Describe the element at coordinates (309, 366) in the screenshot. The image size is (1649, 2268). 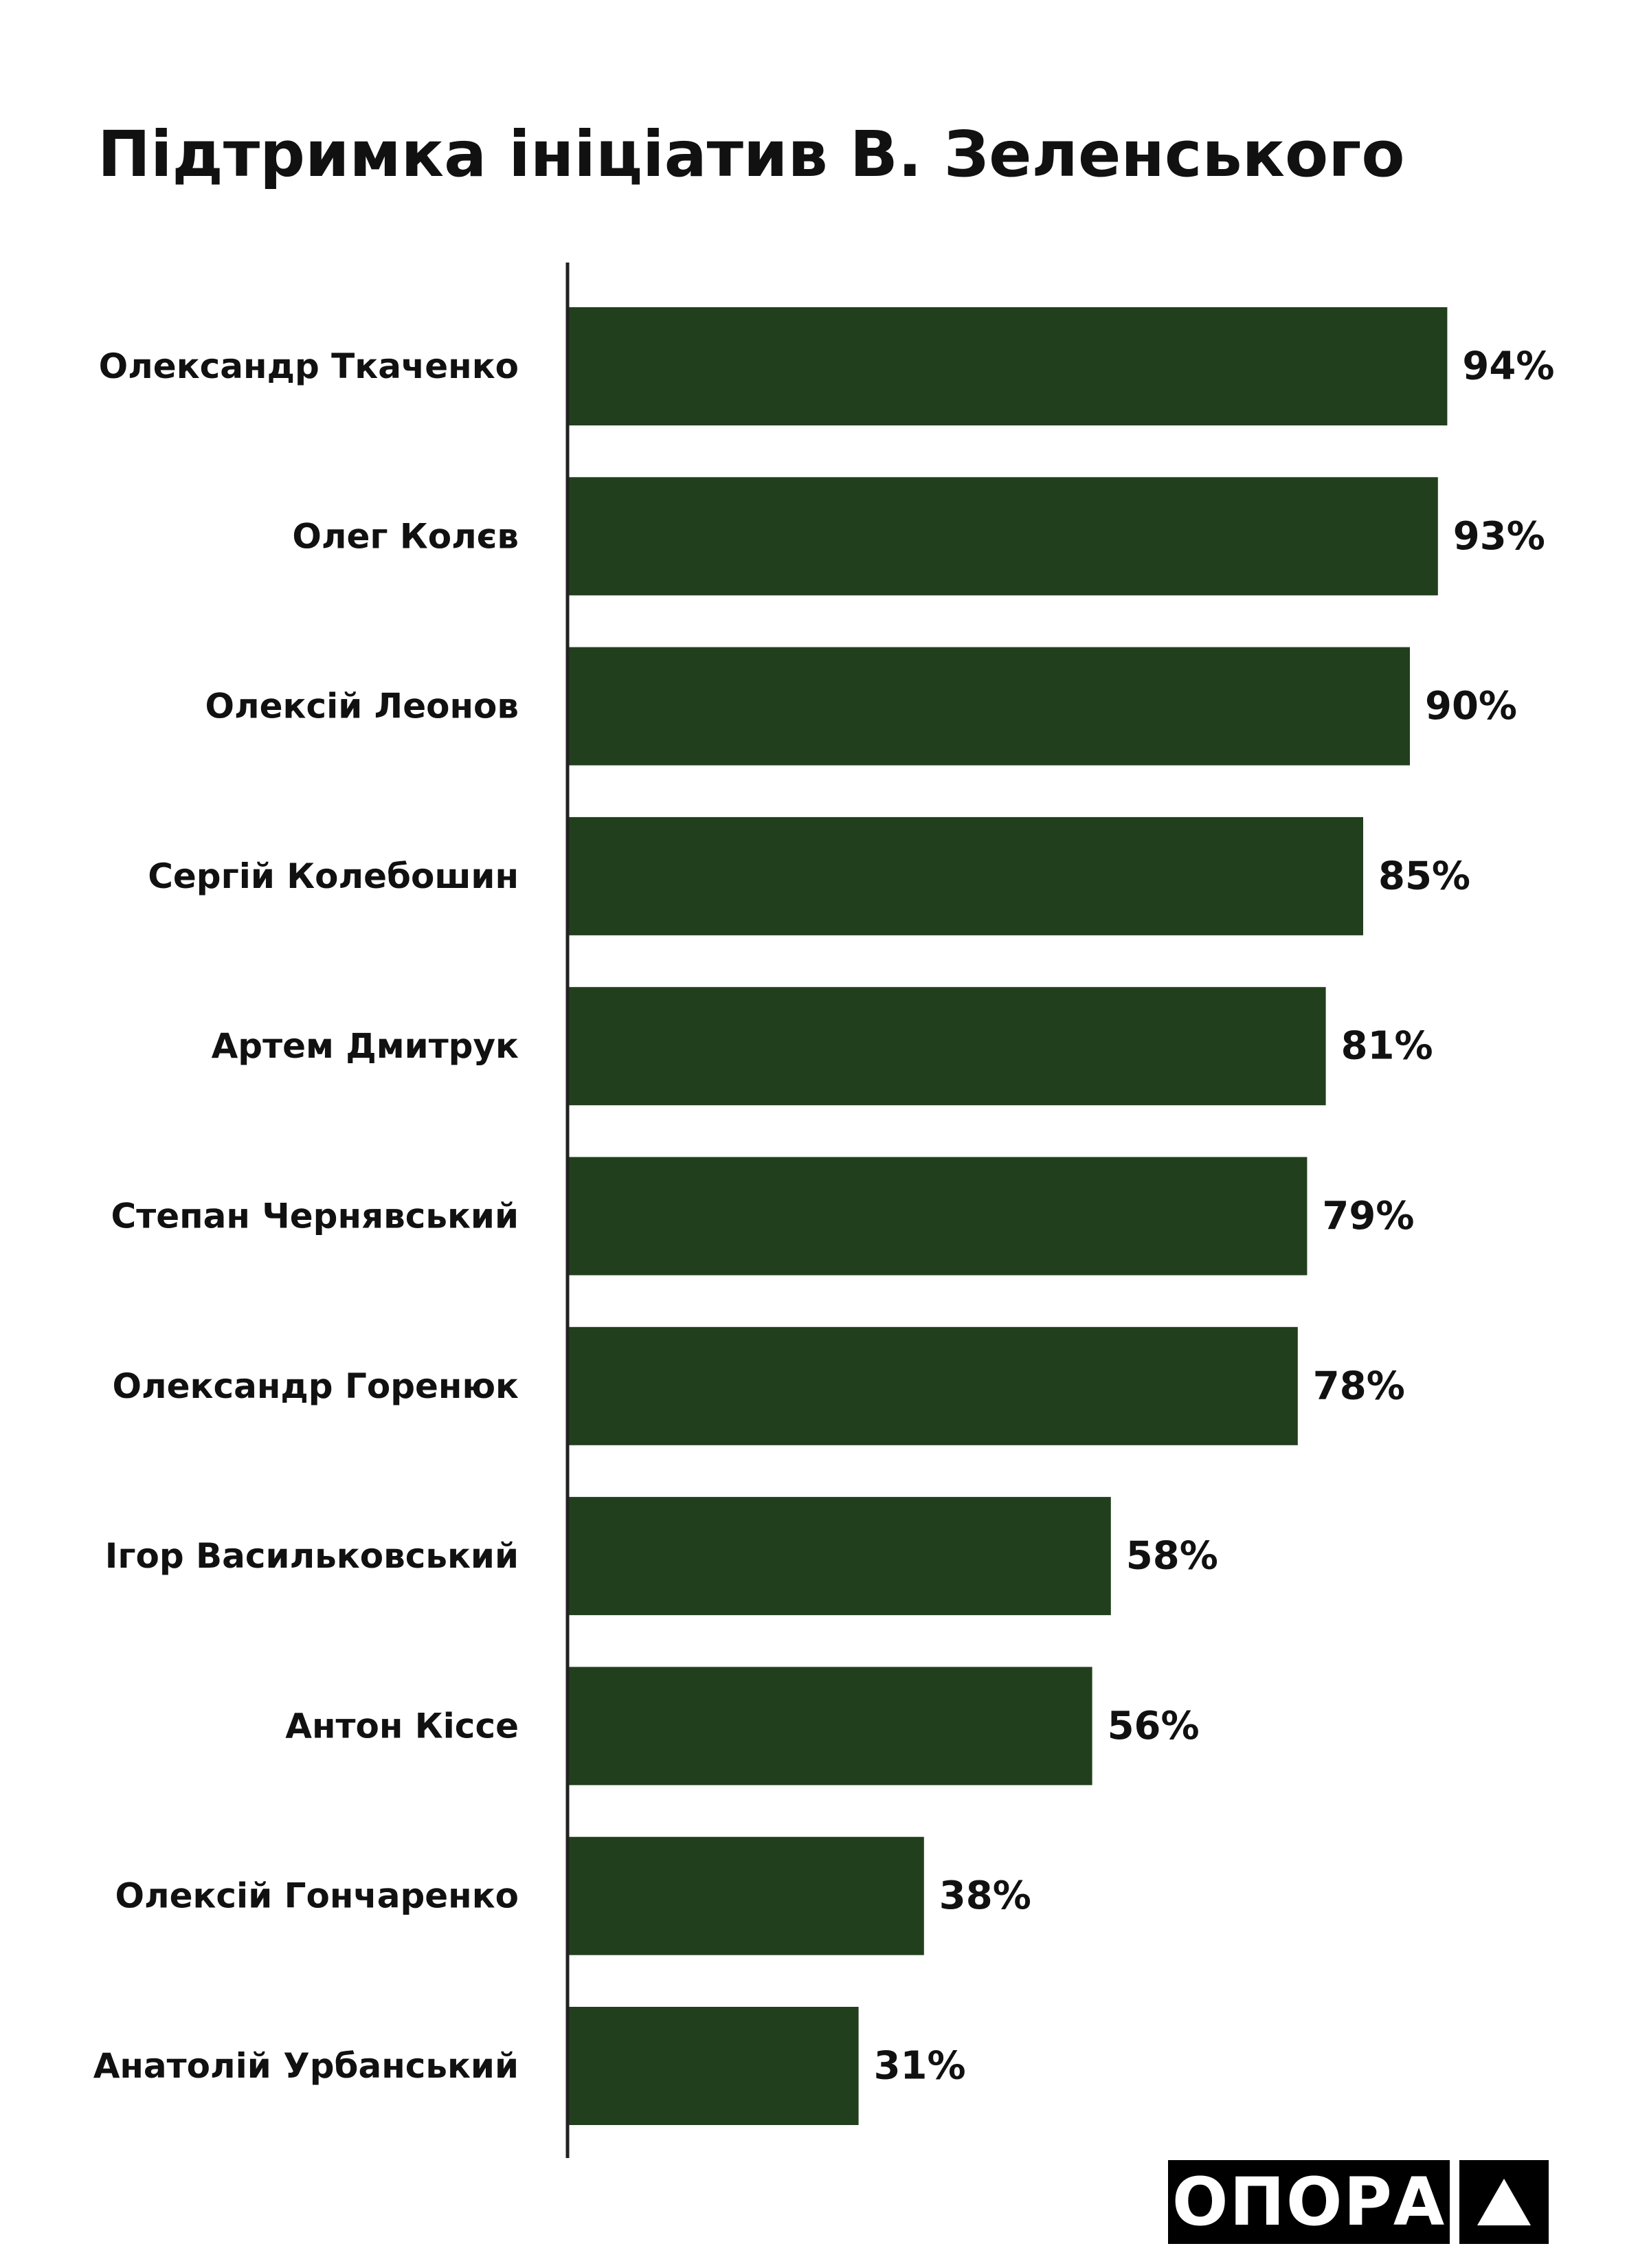
I see `category-label: Олександр Ткаченко` at that location.